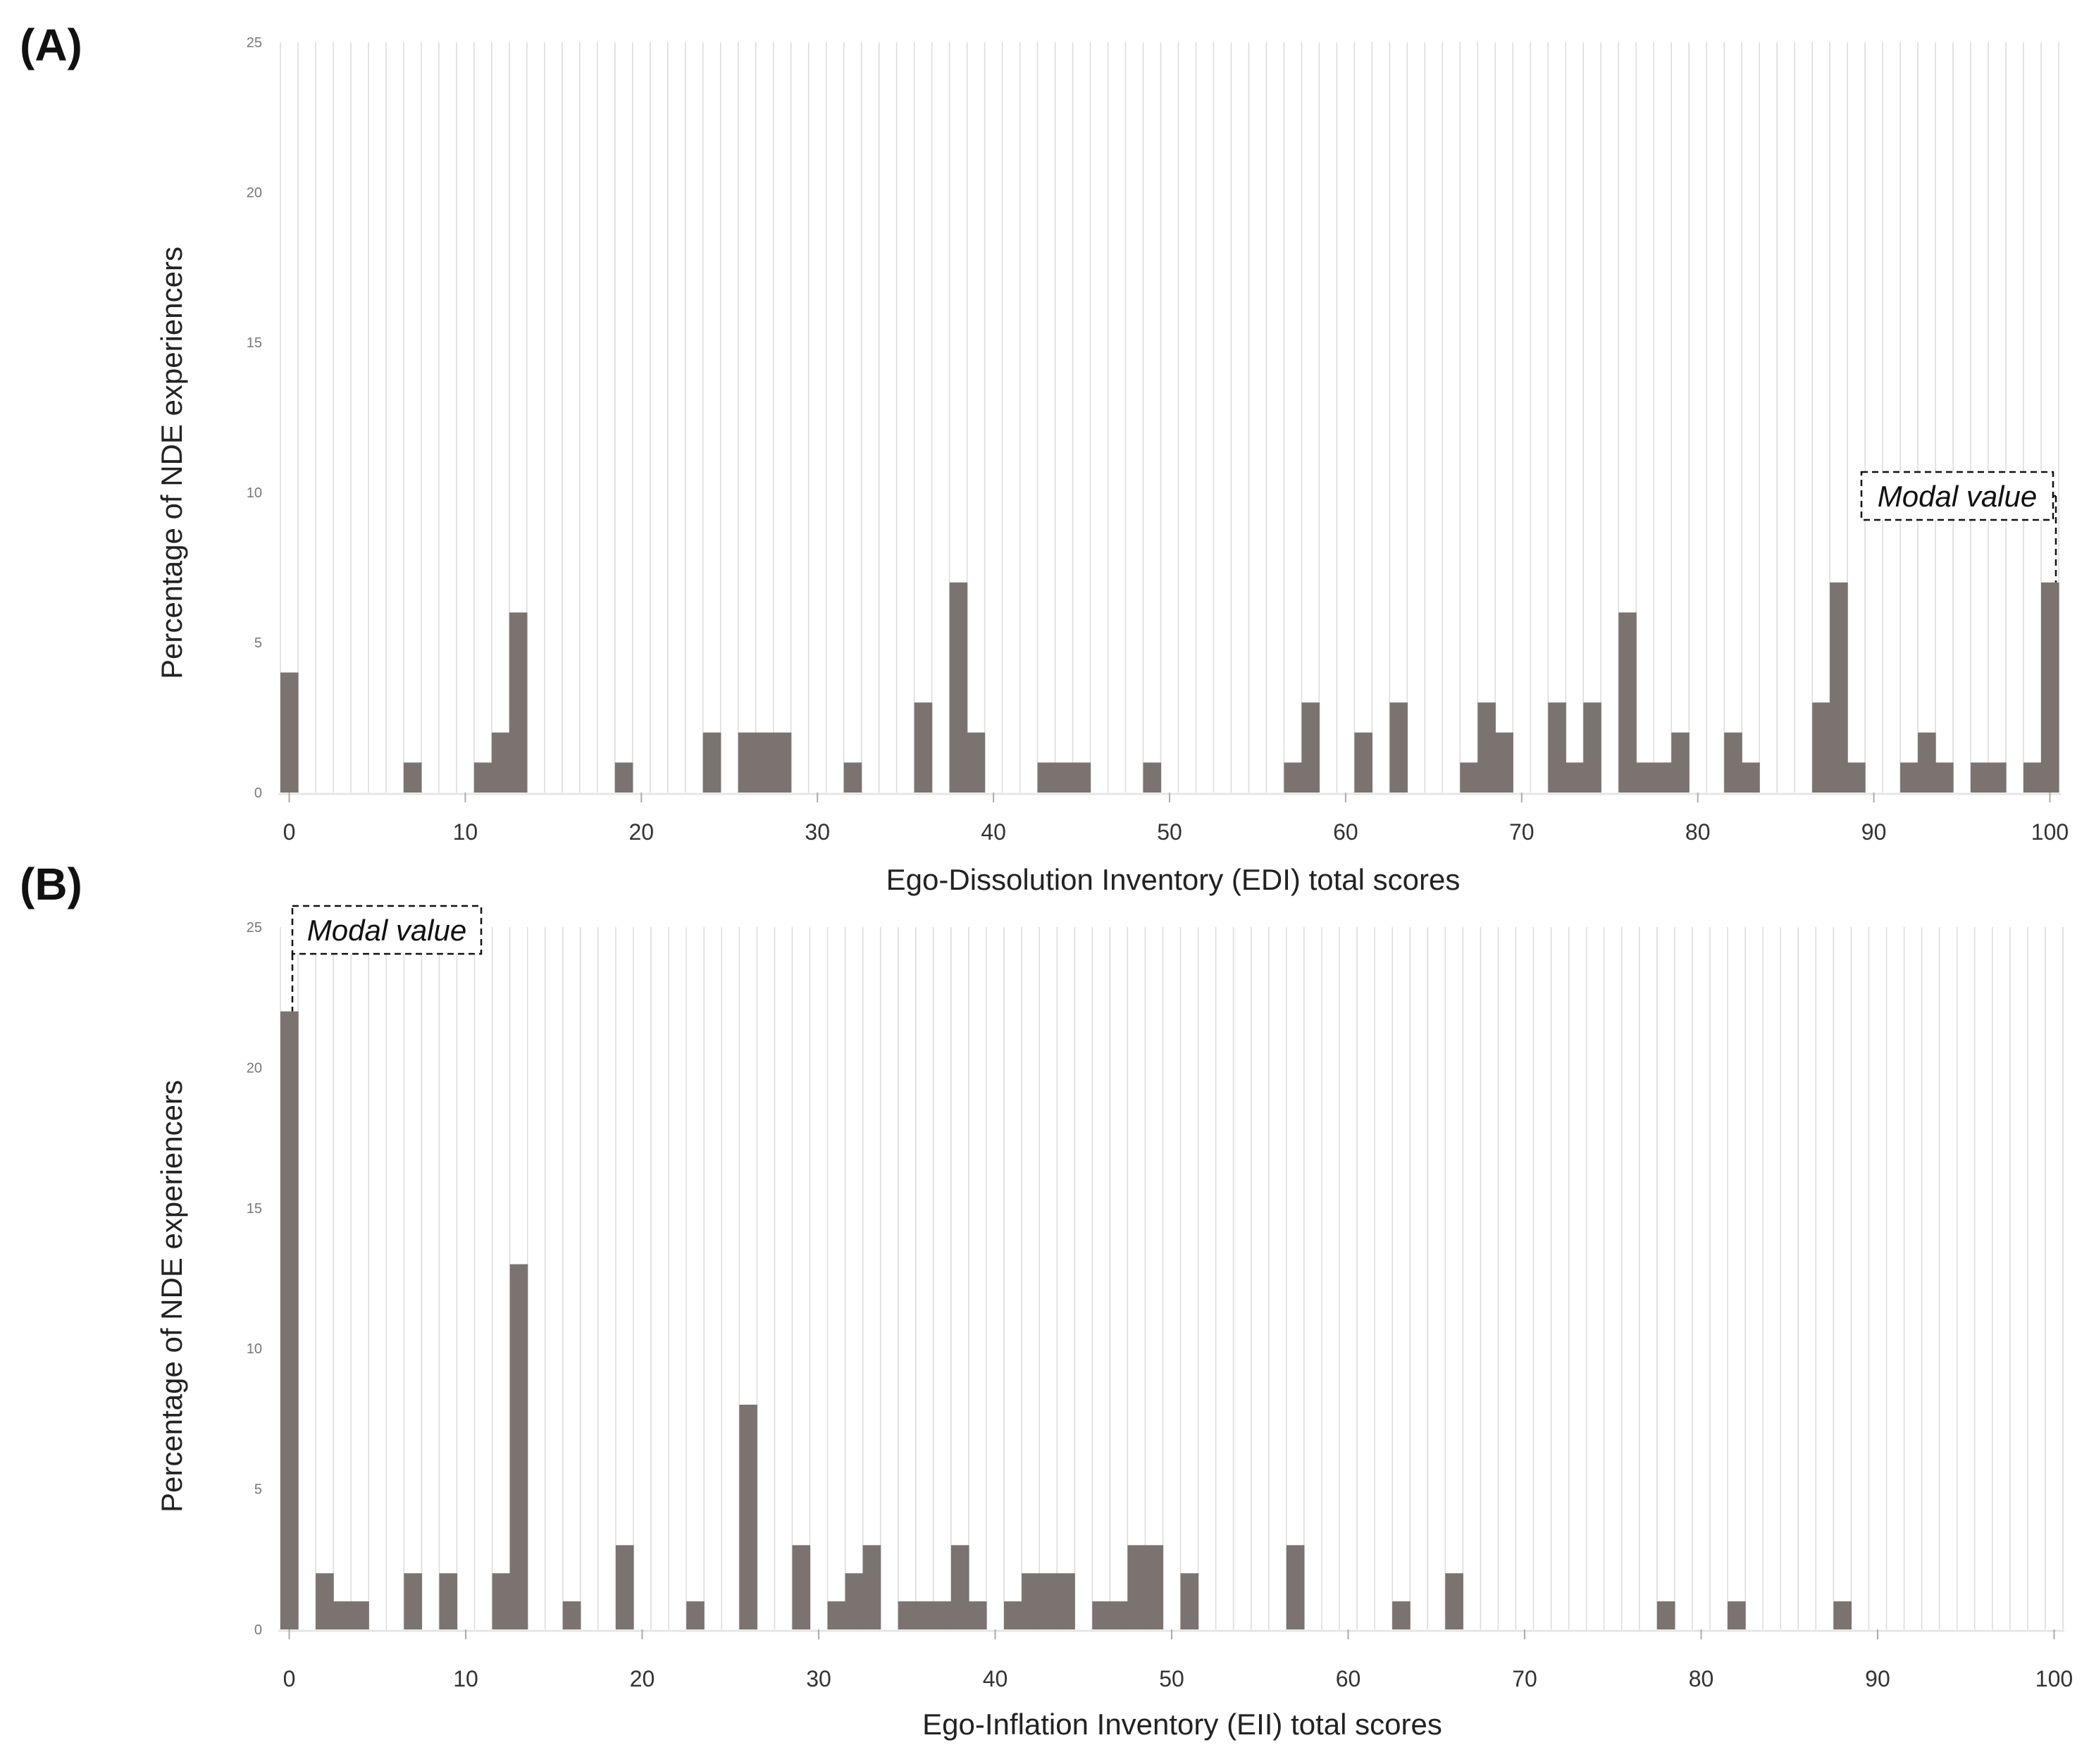 This screenshot has width=2089, height=1764. I want to click on panel-a-y-ticks: 0 5 10 15 20 25, so click(255, 418).